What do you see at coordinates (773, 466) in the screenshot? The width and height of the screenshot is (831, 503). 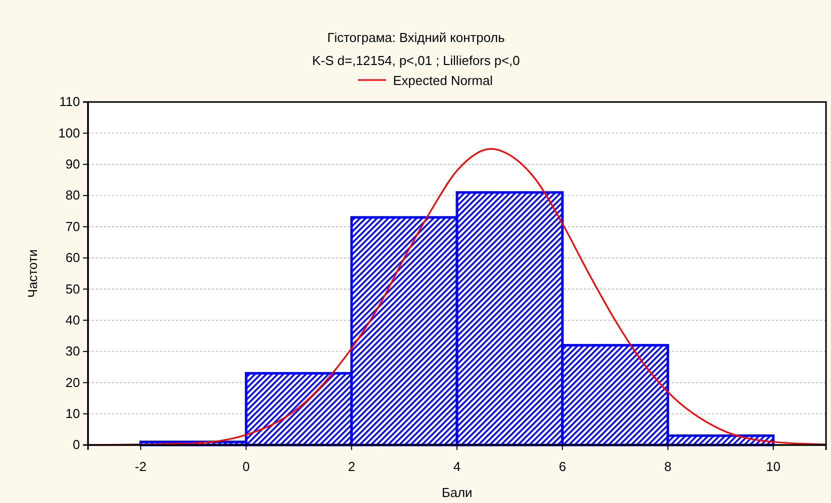 I see `x-tick-label: 10` at bounding box center [773, 466].